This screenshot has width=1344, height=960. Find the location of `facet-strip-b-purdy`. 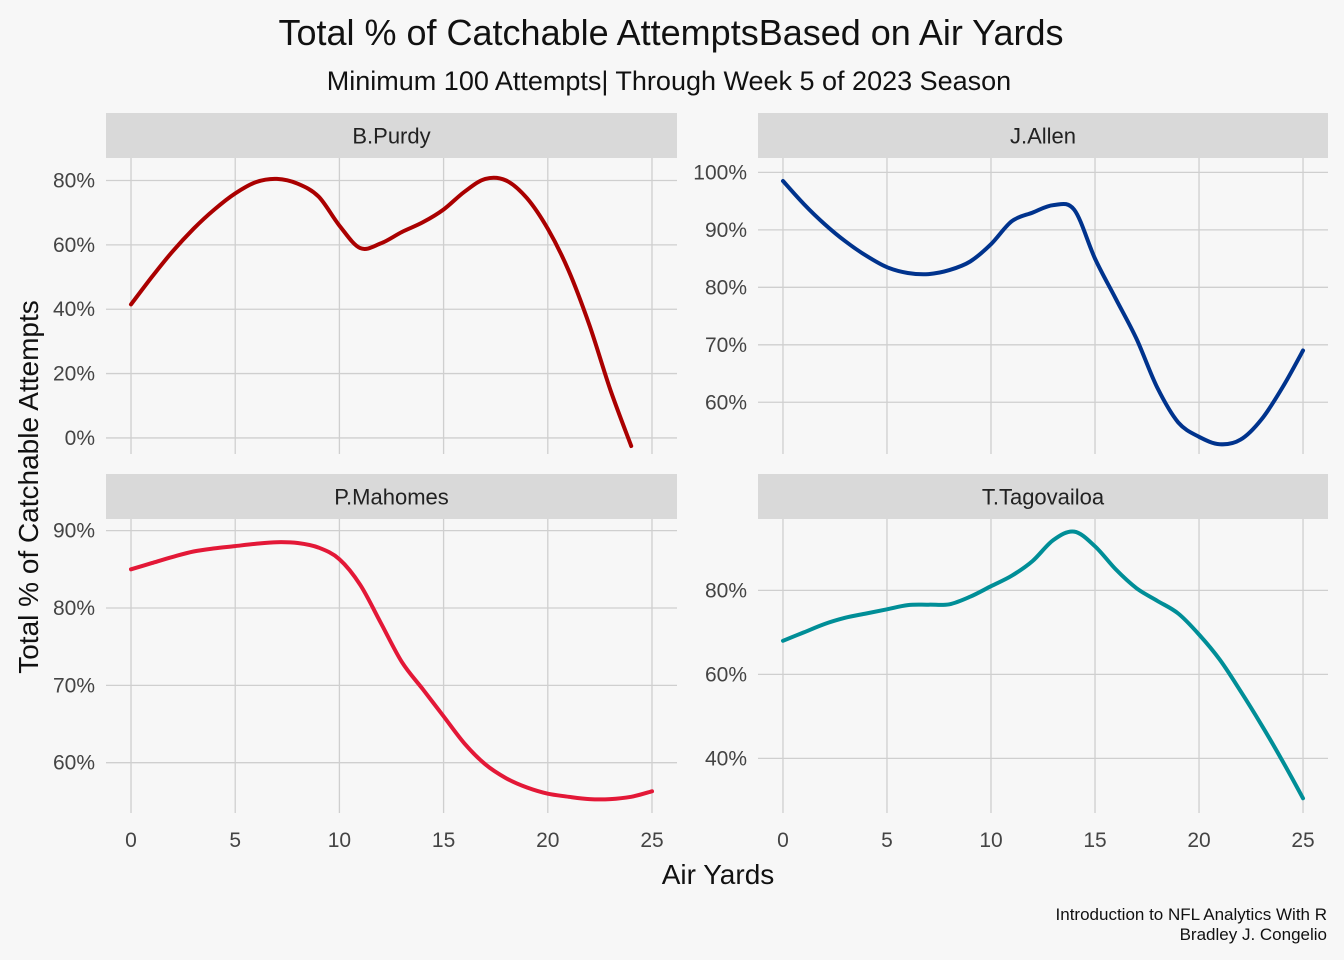

facet-strip-b-purdy is located at coordinates (391, 135).